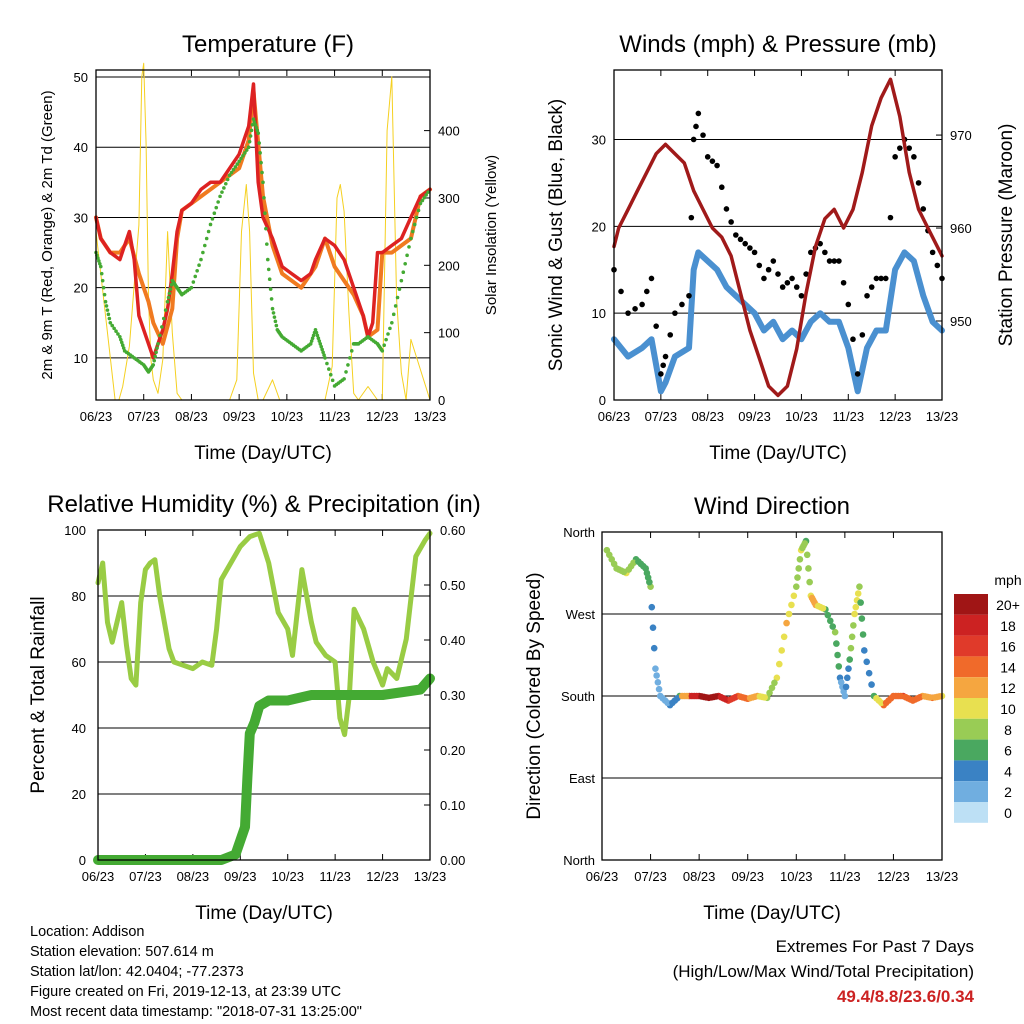  I want to click on humidity-y2tick-label: 0.30, so click(452, 695).